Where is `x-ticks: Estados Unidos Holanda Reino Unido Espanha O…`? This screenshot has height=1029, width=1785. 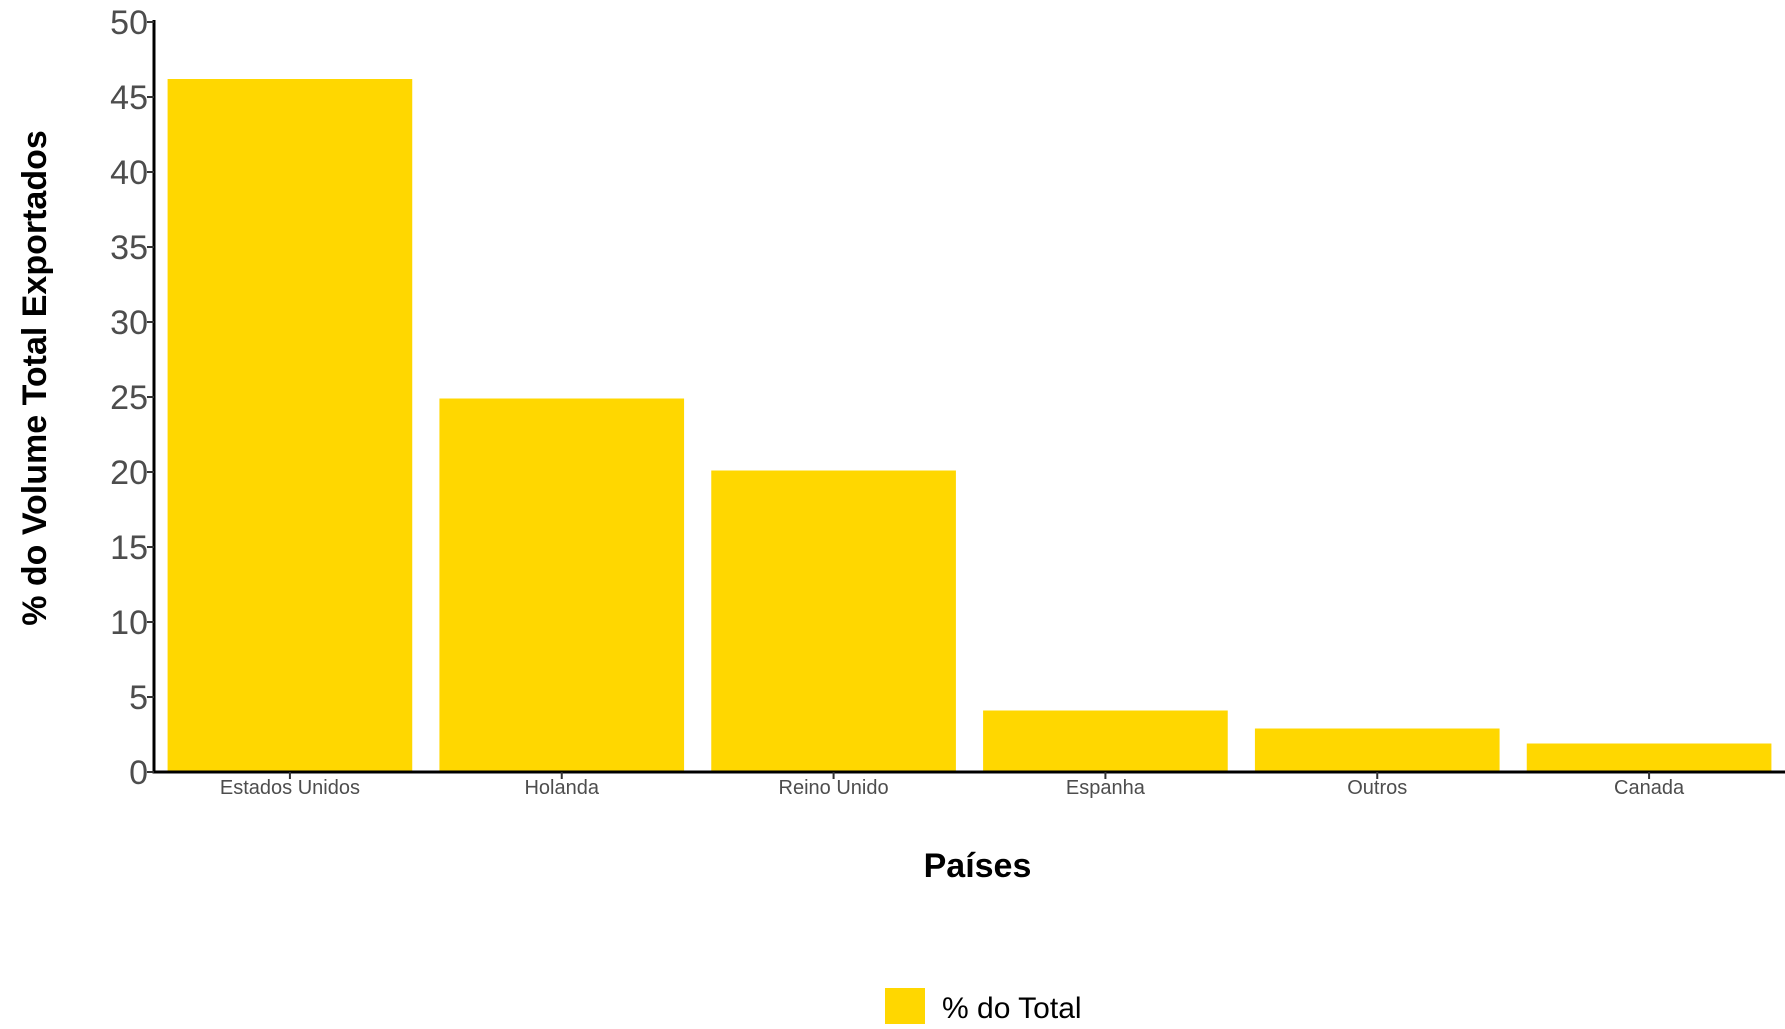 x-ticks: Estados Unidos Holanda Reino Unido Espanha O… is located at coordinates (952, 785).